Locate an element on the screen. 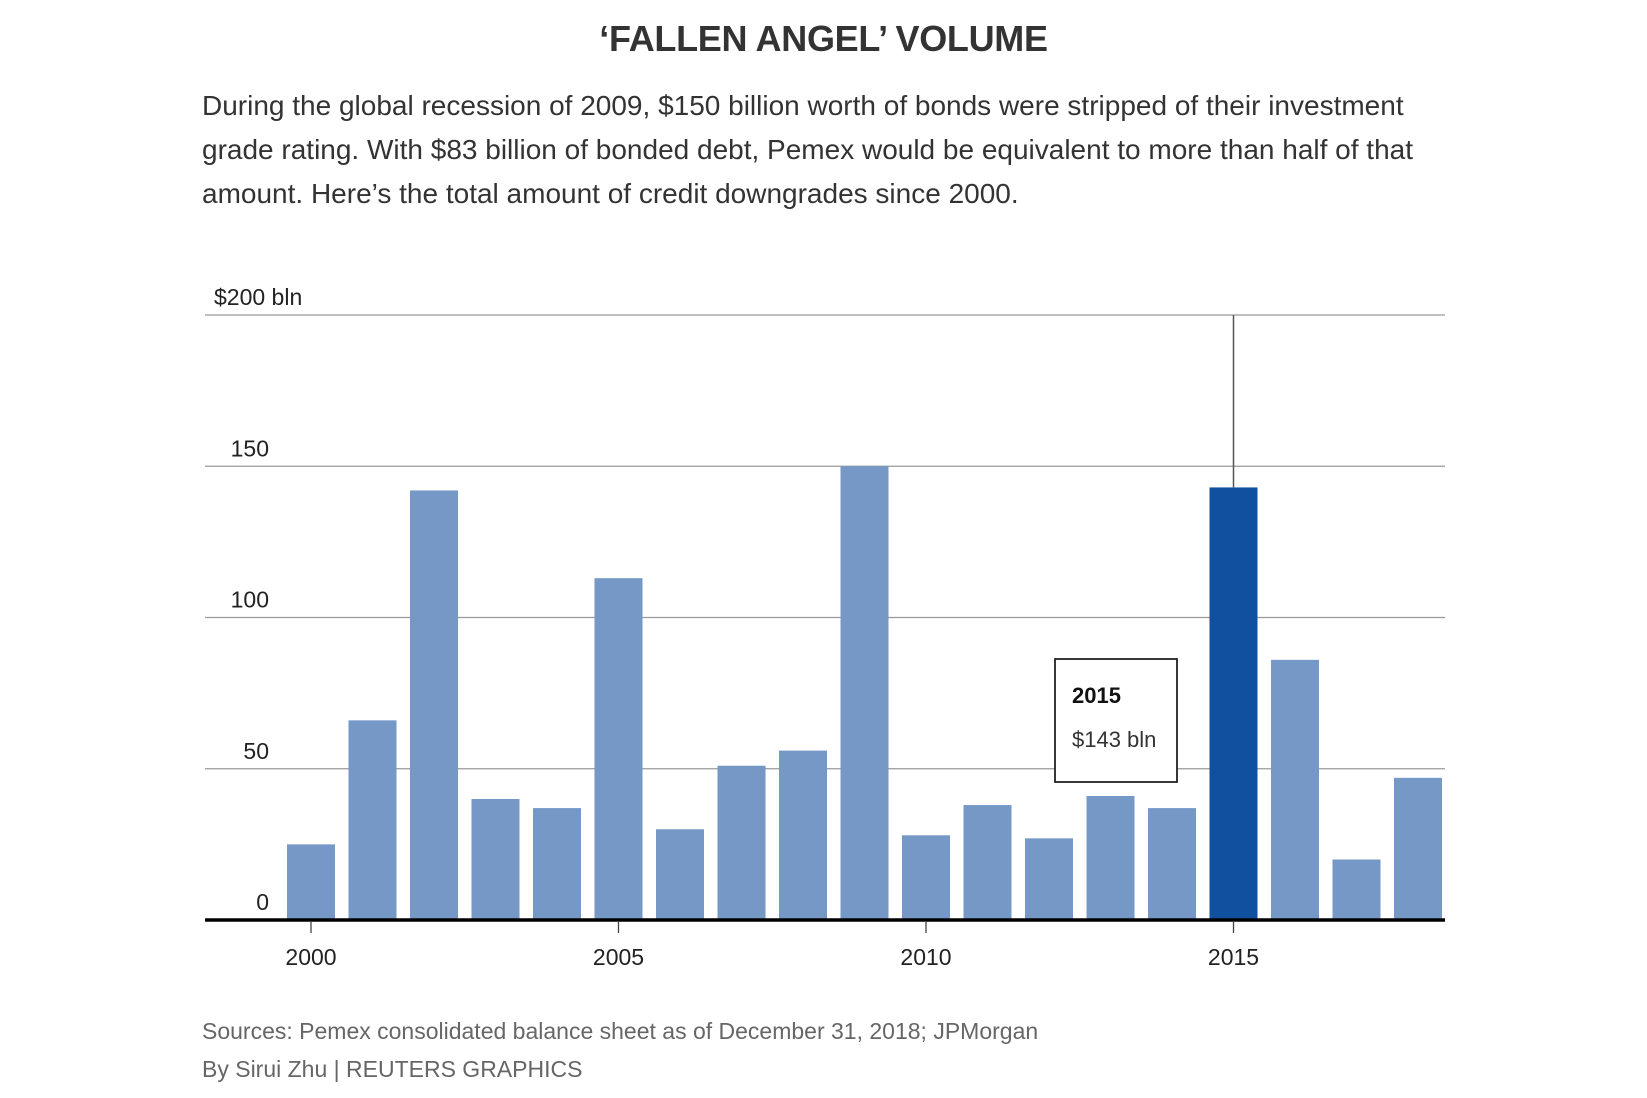  bar-2003 is located at coordinates (495, 859).